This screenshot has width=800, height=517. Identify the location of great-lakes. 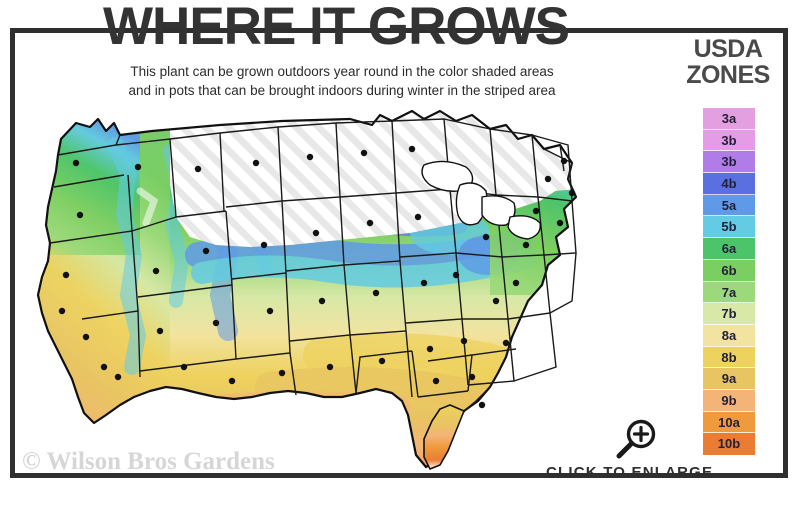
(481, 200).